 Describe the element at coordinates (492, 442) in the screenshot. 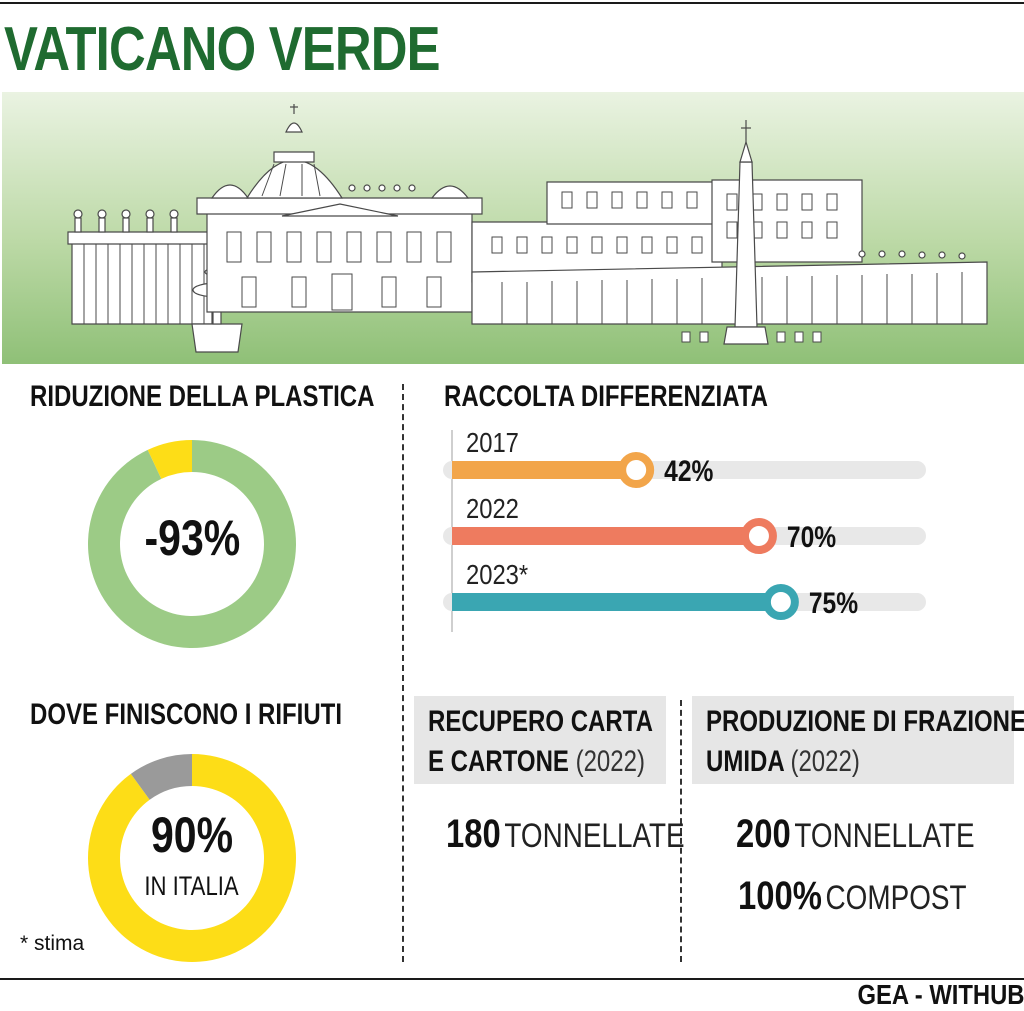

I see `bar-category-label-0: 2017` at that location.